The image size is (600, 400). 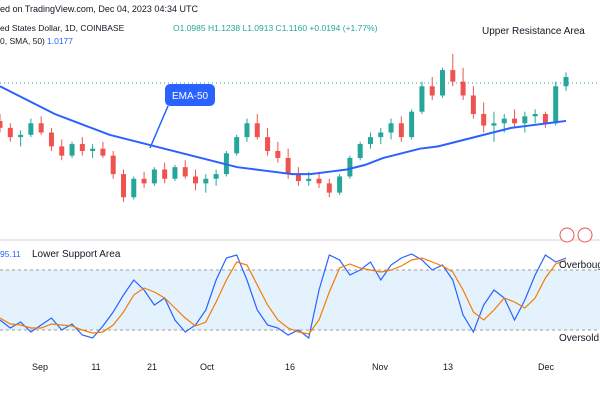 I want to click on ma-value: 1.0177, so click(x=60, y=41).